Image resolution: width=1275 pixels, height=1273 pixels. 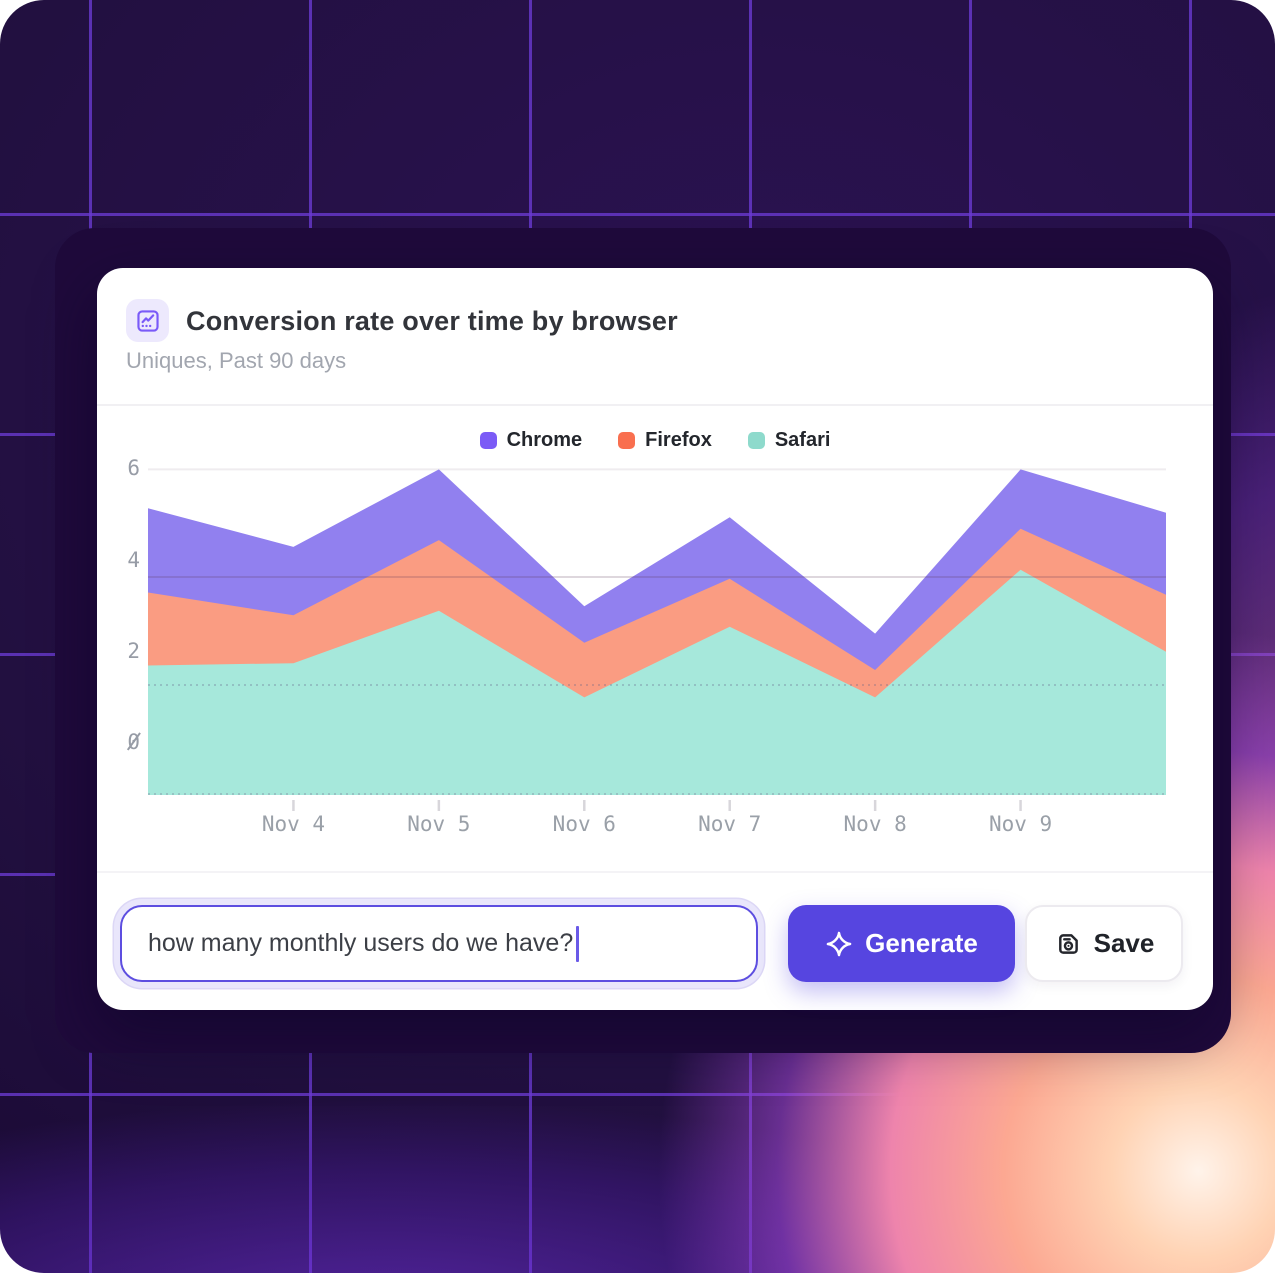 What do you see at coordinates (432, 321) in the screenshot?
I see `page-title: Conversion rate over time by browser` at bounding box center [432, 321].